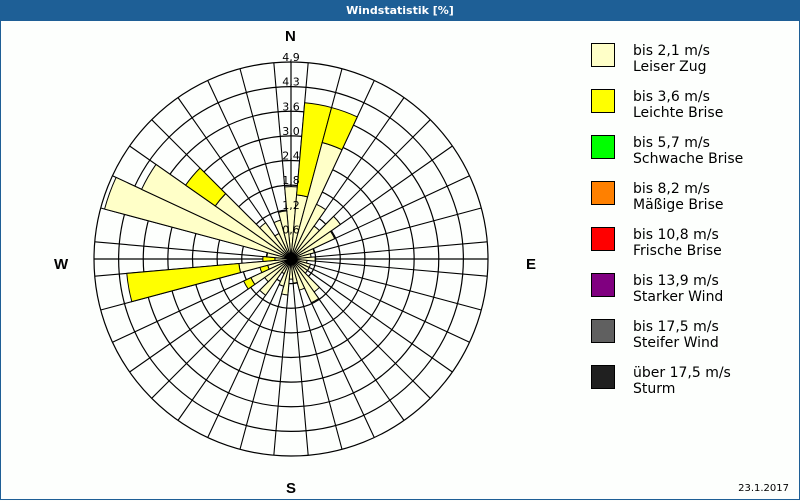 Image resolution: width=800 pixels, height=501 pixels. I want to click on legend-range: bis 8,2 m/s, so click(671, 189).